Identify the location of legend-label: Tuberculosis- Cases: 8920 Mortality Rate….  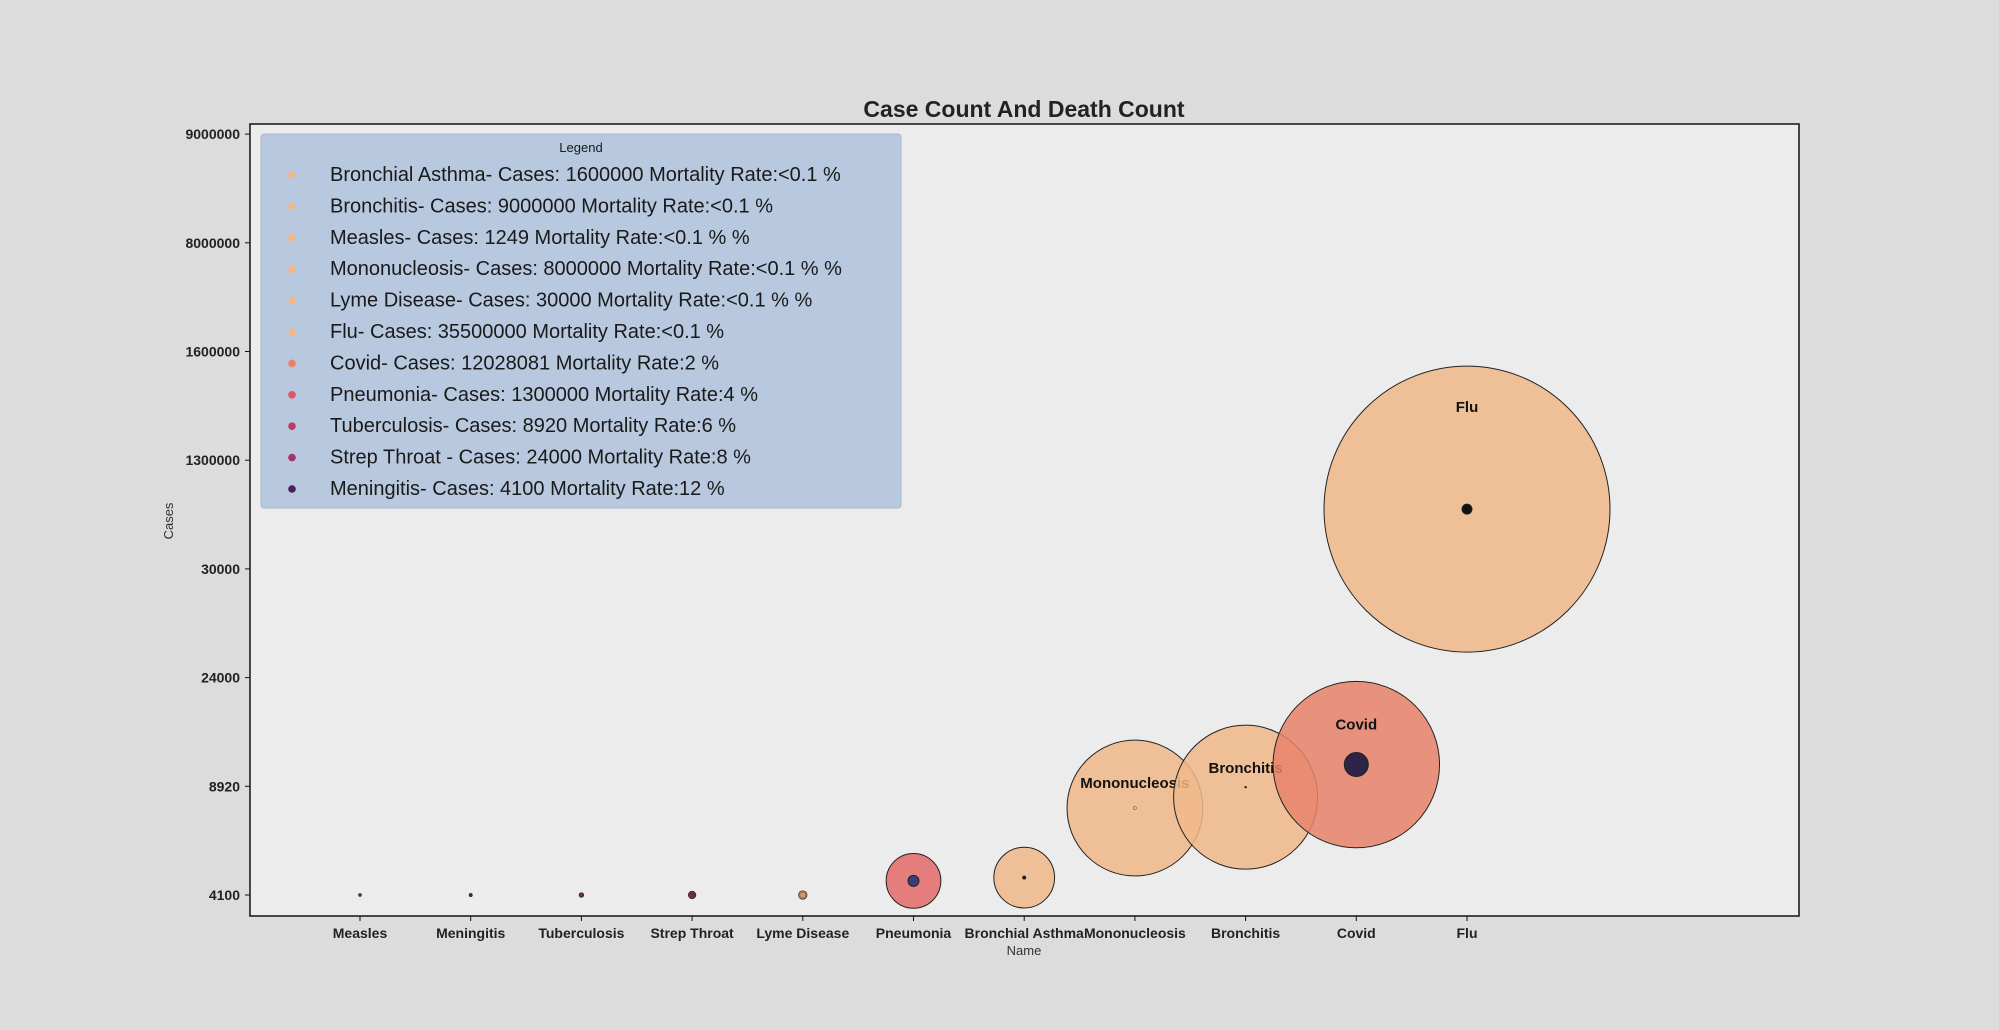
(533, 426).